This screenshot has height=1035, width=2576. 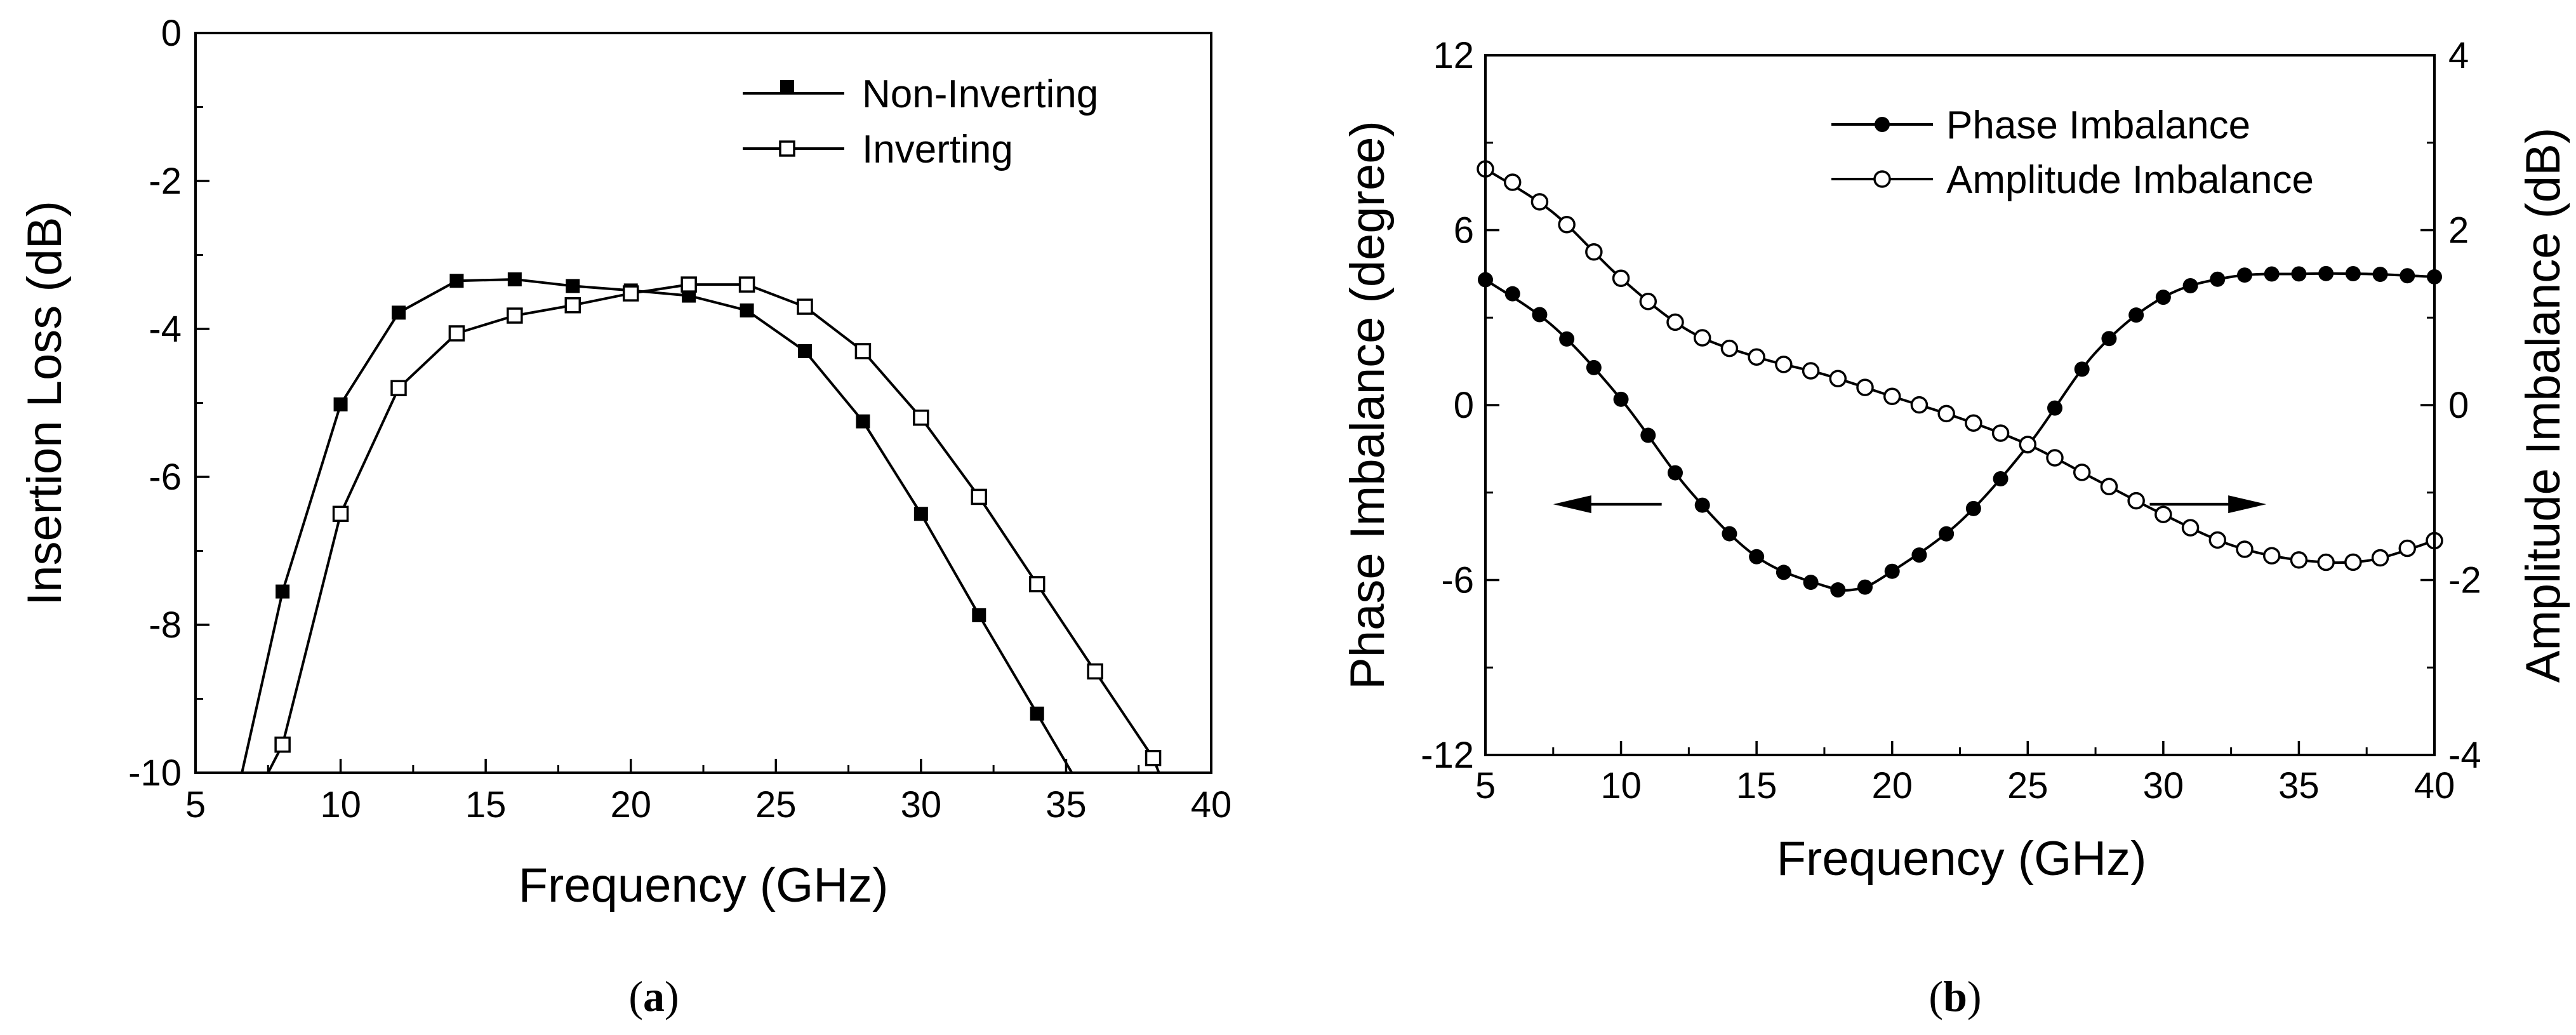 I want to click on chart-a-ylabel: Insertion Loss (dB), so click(x=45, y=404).